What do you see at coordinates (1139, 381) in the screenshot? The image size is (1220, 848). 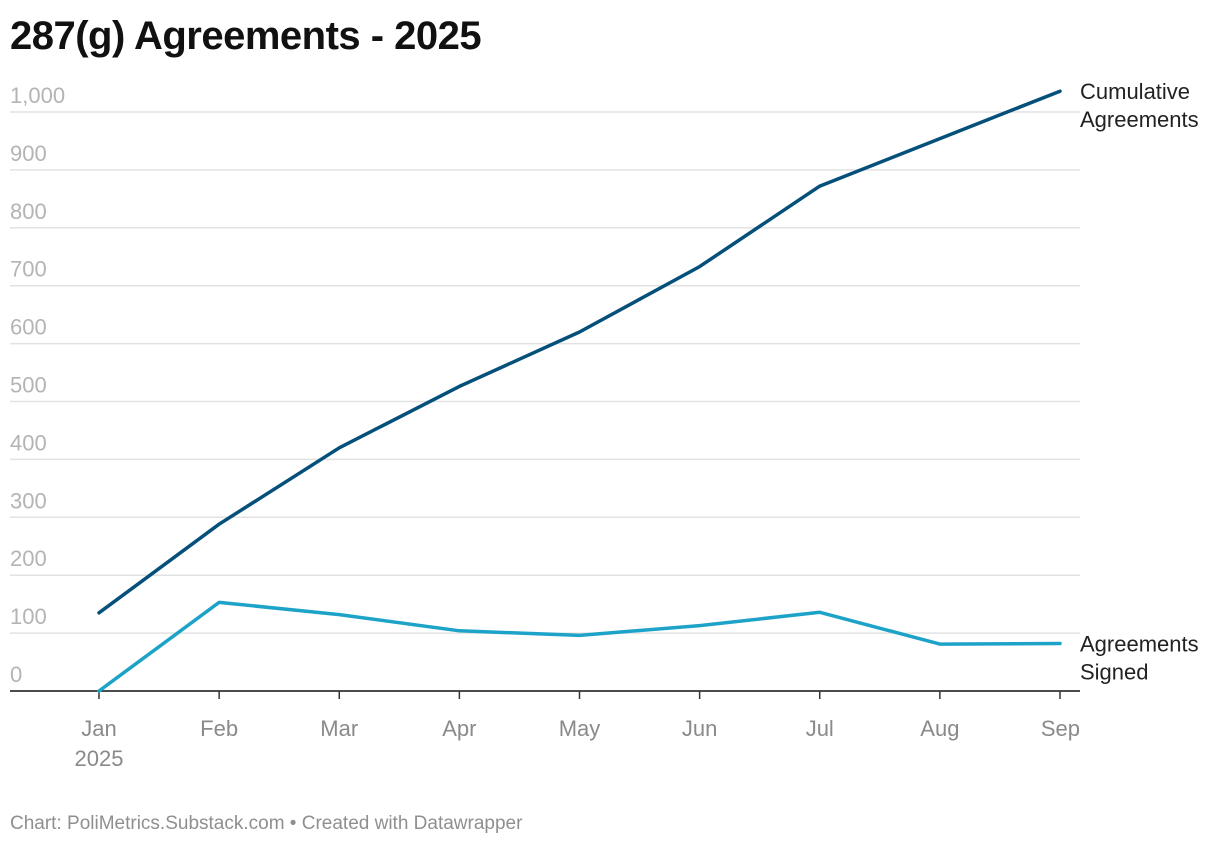 I see `series-labels: Cumulative Agreements Agreements Signed` at bounding box center [1139, 381].